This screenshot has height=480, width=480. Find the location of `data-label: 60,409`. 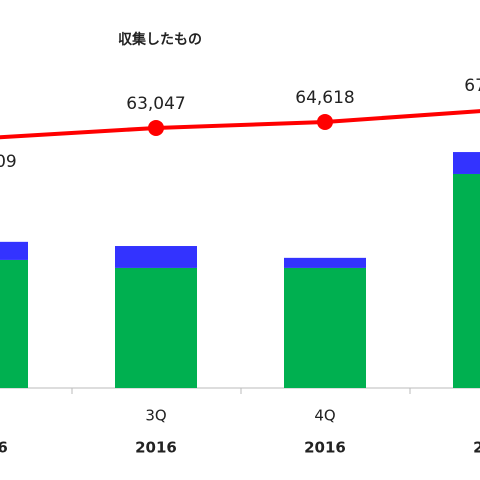

data-label: 60,409 is located at coordinates (8, 162).